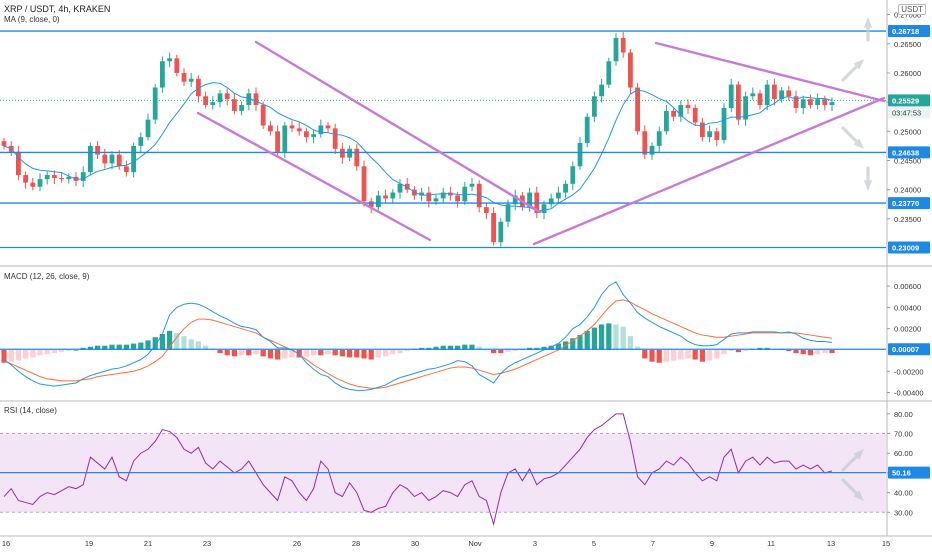  What do you see at coordinates (47, 276) in the screenshot?
I see `macd-indicator-label: MACD (12, 26, close, 9)` at bounding box center [47, 276].